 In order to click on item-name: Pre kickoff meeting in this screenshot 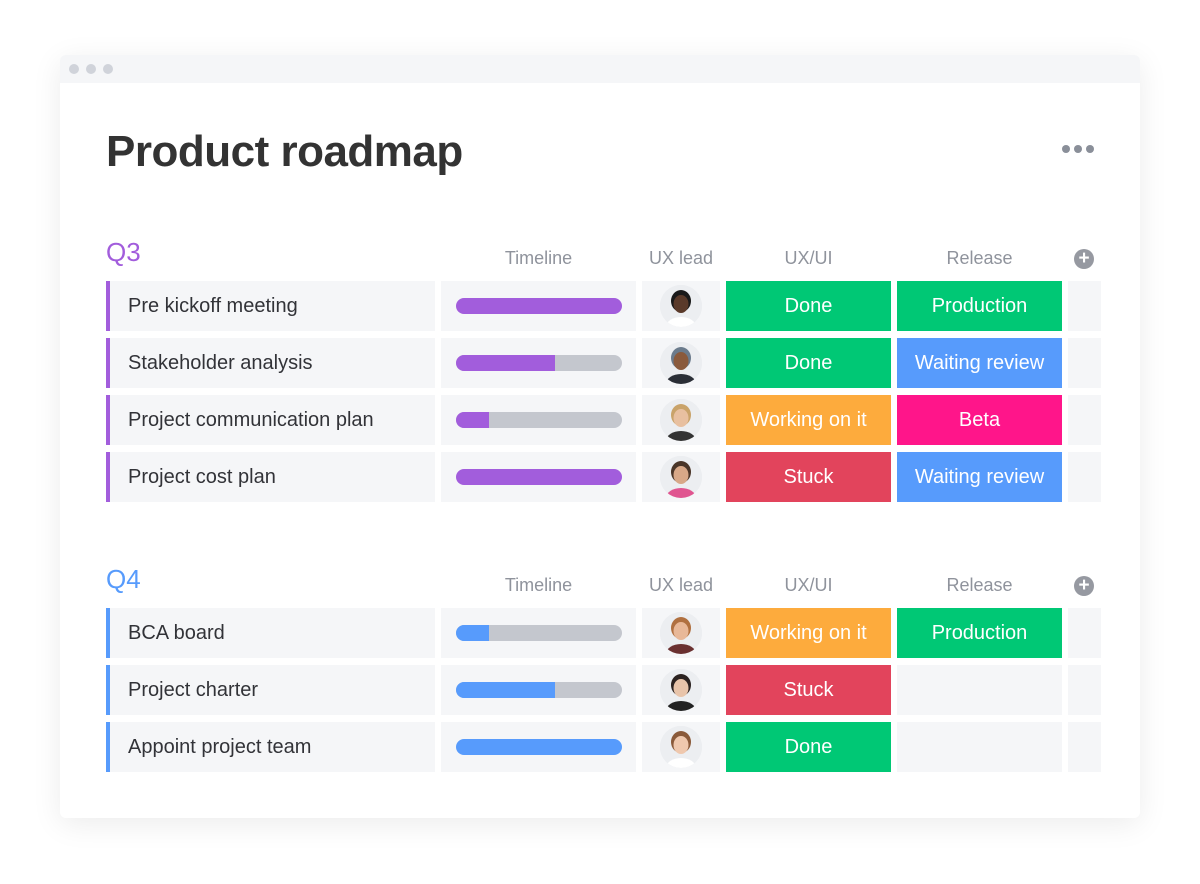, I will do `click(270, 306)`.